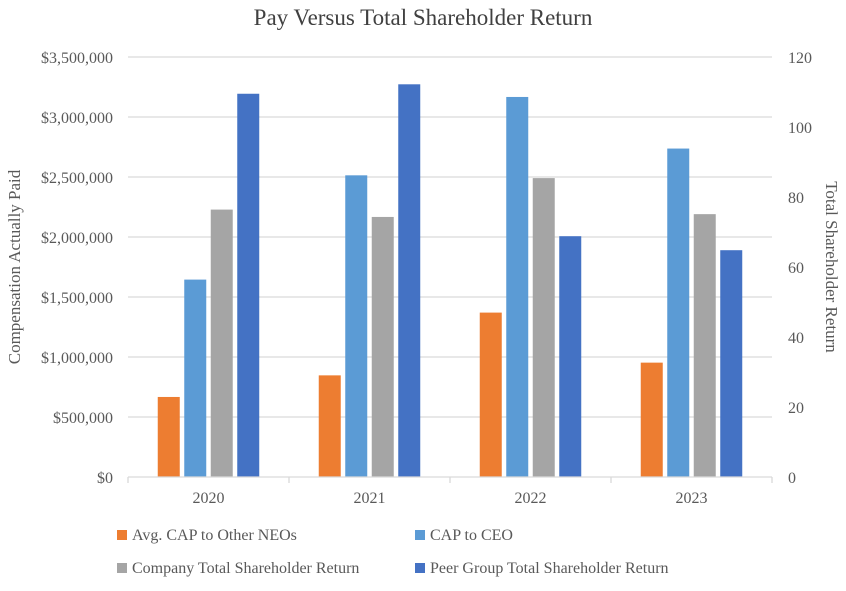 The height and width of the screenshot is (591, 846). Describe the element at coordinates (105, 478) in the screenshot. I see `y-tick-label-left: $0` at that location.